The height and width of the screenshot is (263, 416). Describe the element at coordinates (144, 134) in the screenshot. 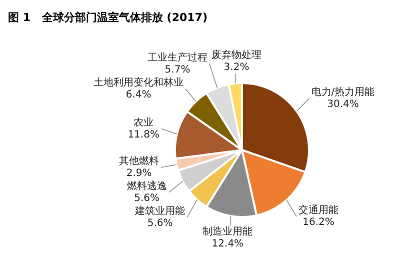

I see `data-label: 11.8%` at that location.